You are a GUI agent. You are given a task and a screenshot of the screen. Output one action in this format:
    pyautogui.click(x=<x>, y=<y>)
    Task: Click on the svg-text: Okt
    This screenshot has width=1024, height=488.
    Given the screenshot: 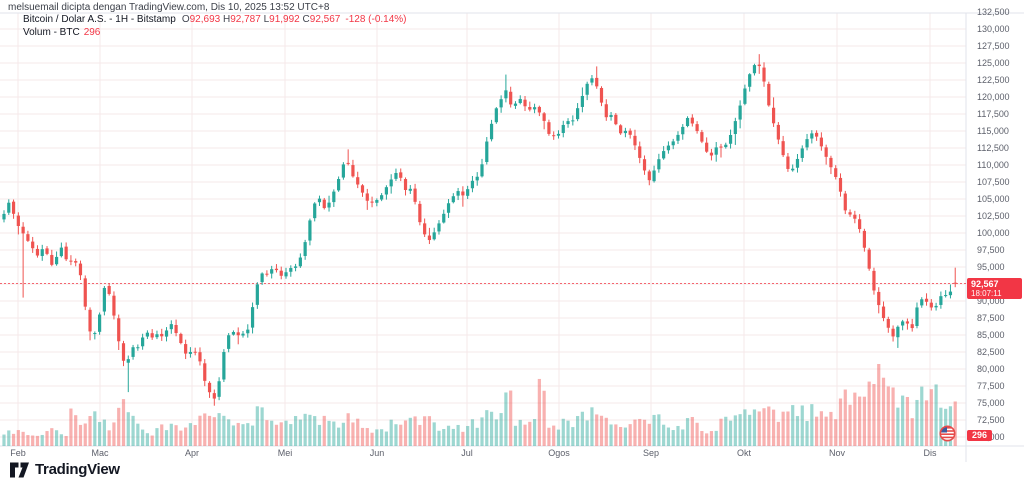 What is the action you would take?
    pyautogui.click(x=744, y=453)
    